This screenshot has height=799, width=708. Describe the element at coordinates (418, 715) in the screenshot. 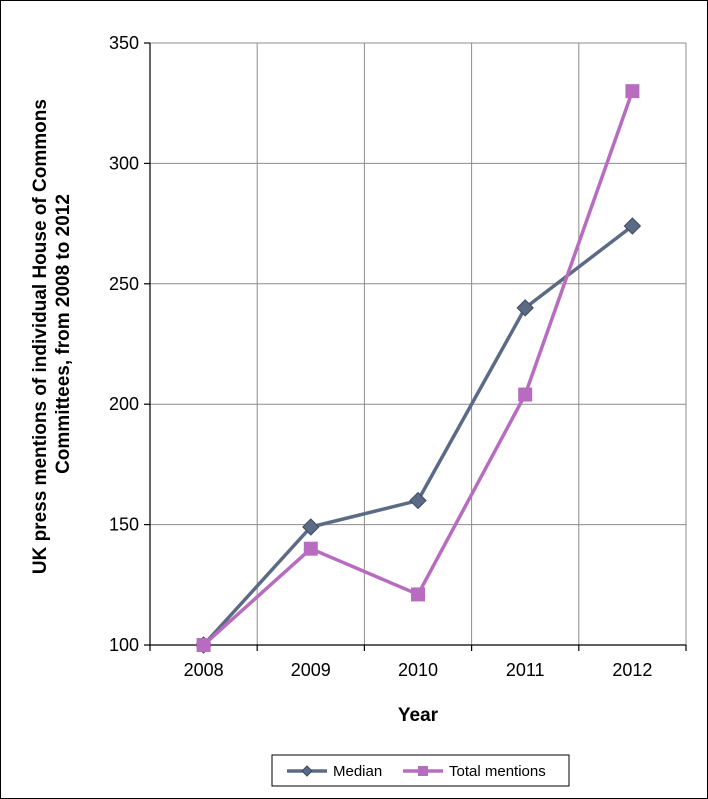

I see `x-axis-title: Year` at that location.